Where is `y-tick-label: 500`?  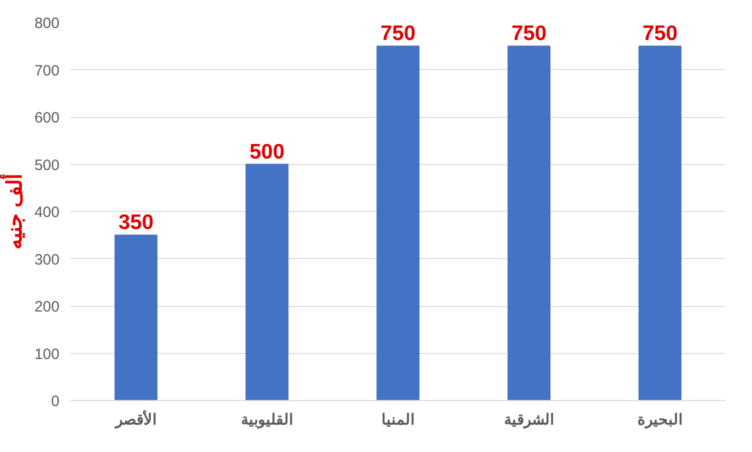 y-tick-label: 500 is located at coordinates (47, 165).